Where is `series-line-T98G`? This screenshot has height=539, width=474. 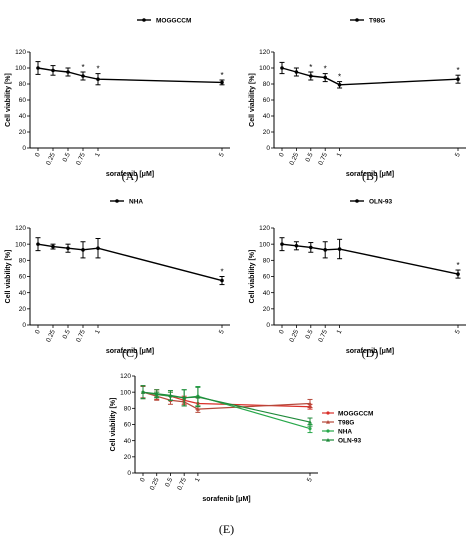
series-line-T98G is located at coordinates (370, 76).